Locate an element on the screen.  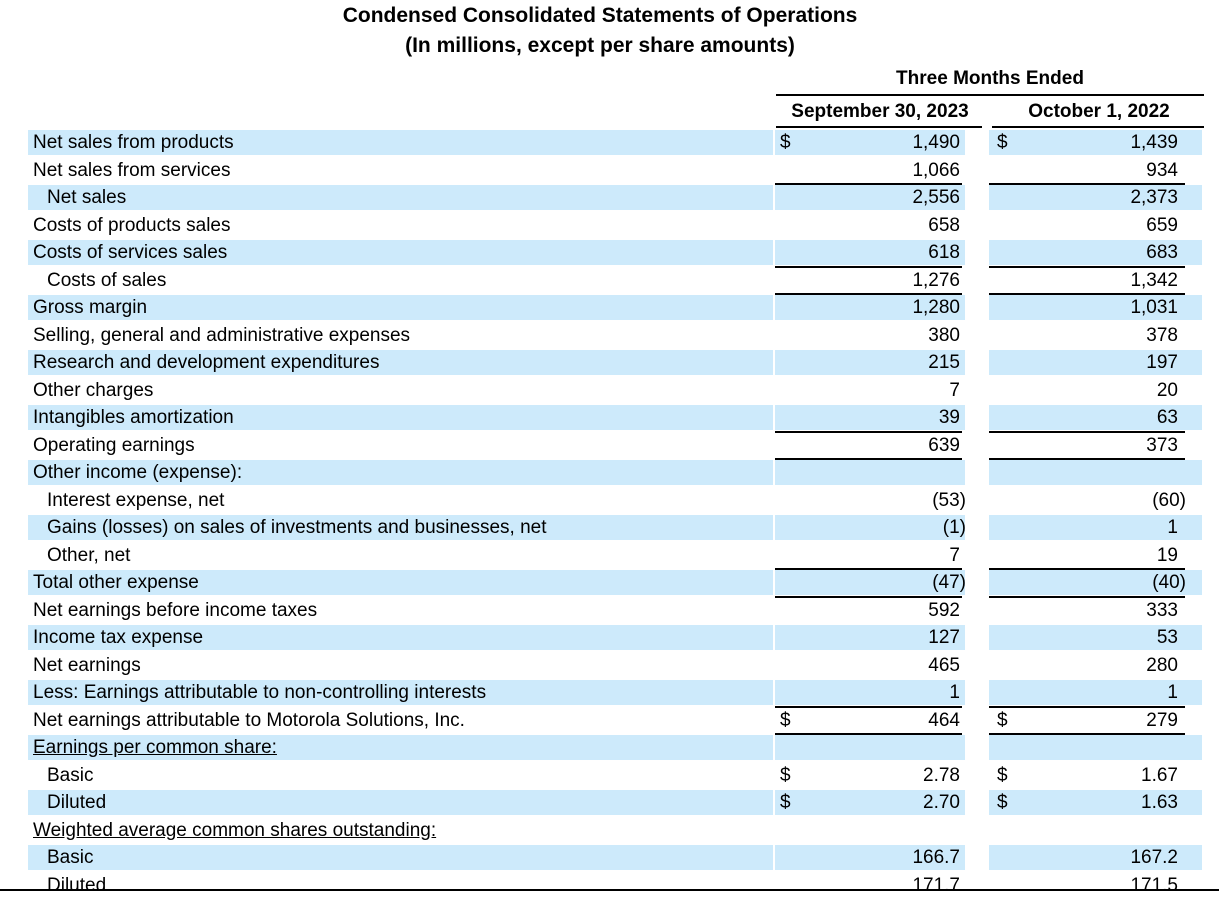
value-2023: 1,490 is located at coordinates (936, 142).